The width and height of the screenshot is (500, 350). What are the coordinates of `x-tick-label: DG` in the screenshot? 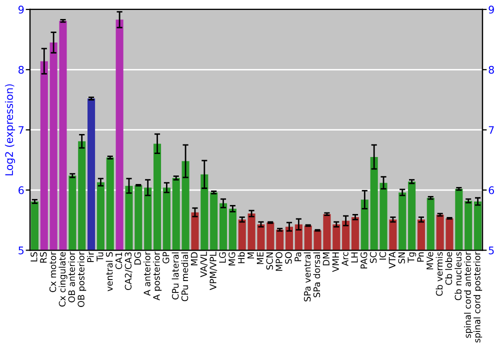 It's located at (137, 258).